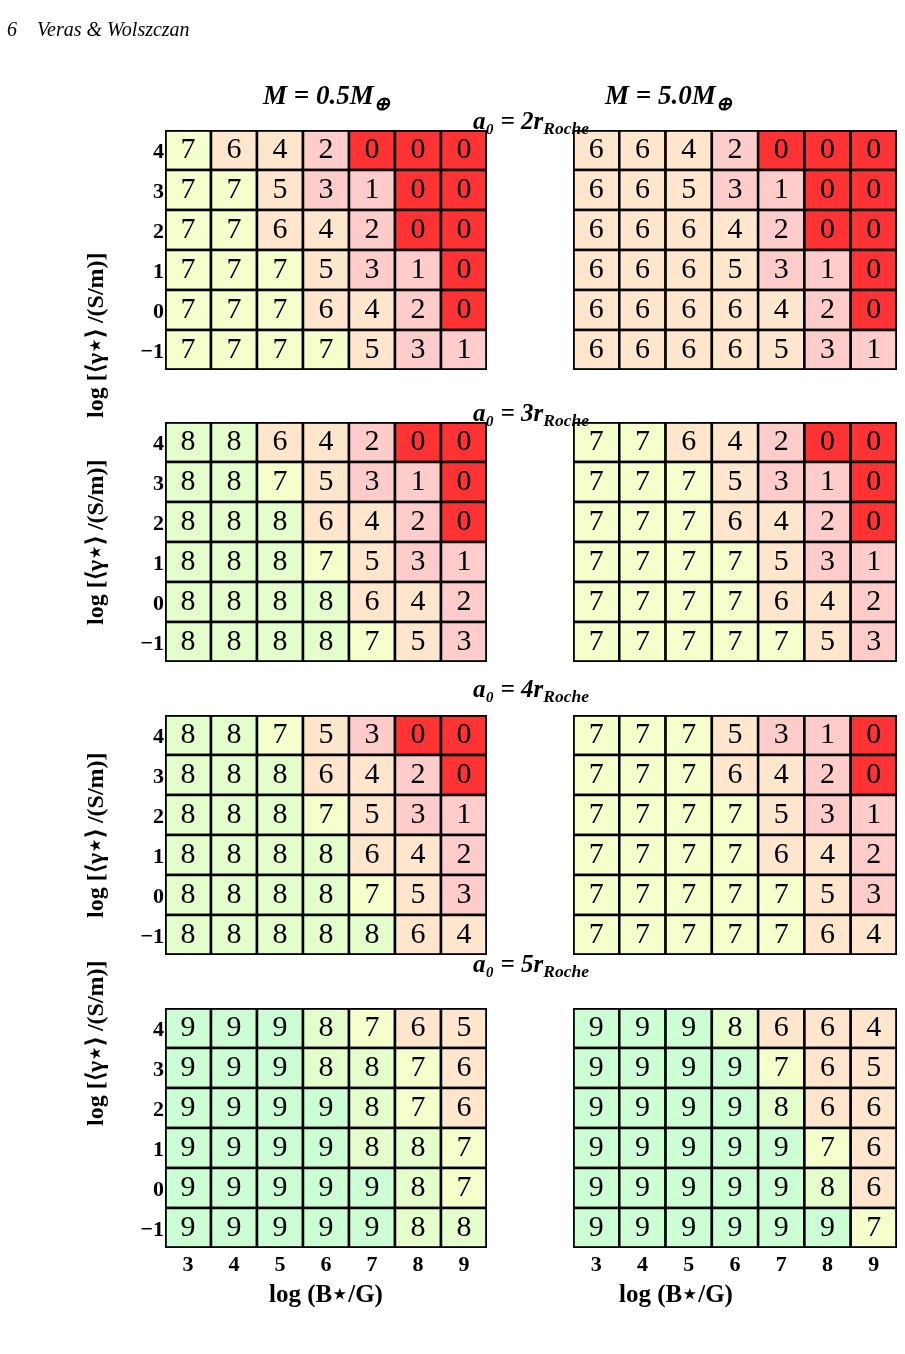 This screenshot has width=905, height=1354. I want to click on data-label: 2, so click(735, 147).